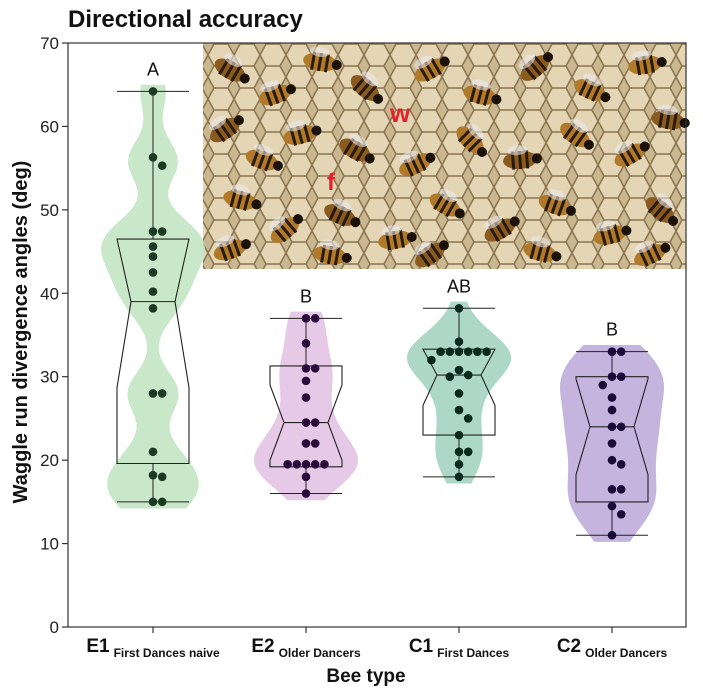 This screenshot has height=690, width=703. What do you see at coordinates (306, 296) in the screenshot?
I see `significance-letter: B` at bounding box center [306, 296].